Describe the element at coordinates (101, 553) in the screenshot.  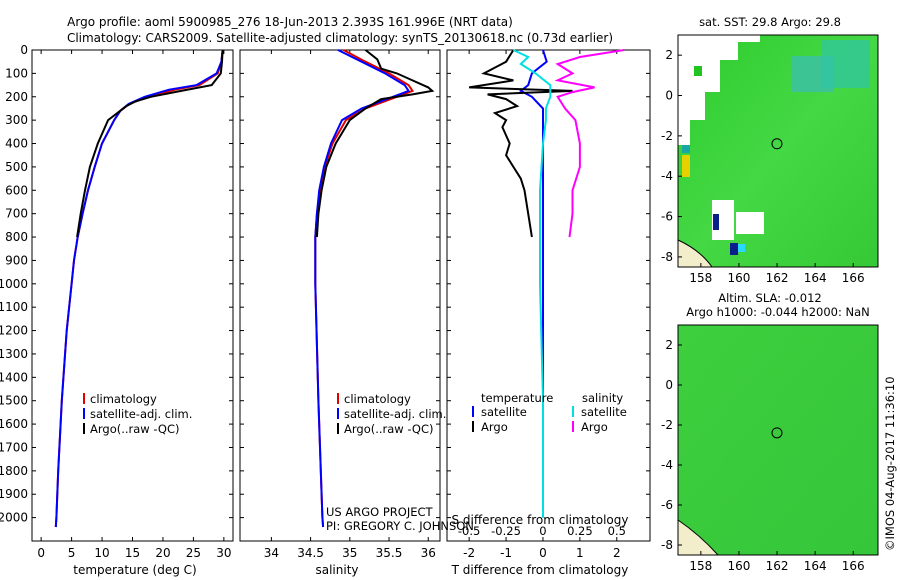
I see `x-tick-label: 10` at that location.